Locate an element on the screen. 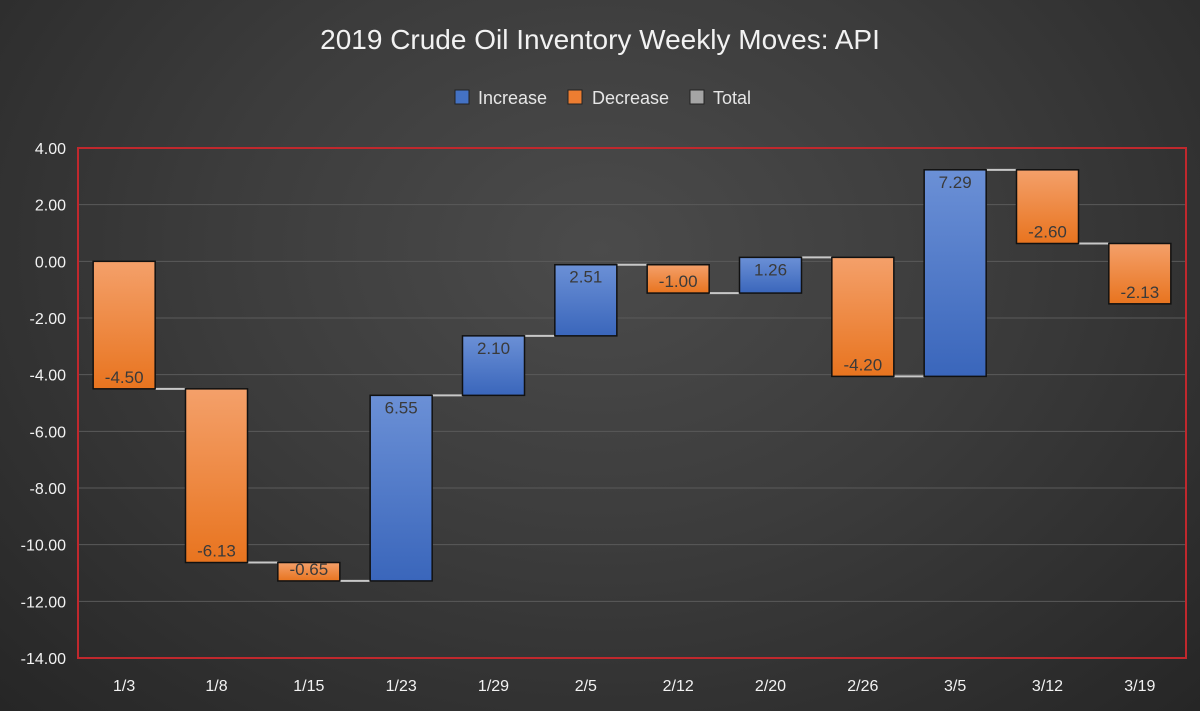 Image resolution: width=1200 pixels, height=711 pixels. x-tick-label: 1/8 is located at coordinates (216, 686).